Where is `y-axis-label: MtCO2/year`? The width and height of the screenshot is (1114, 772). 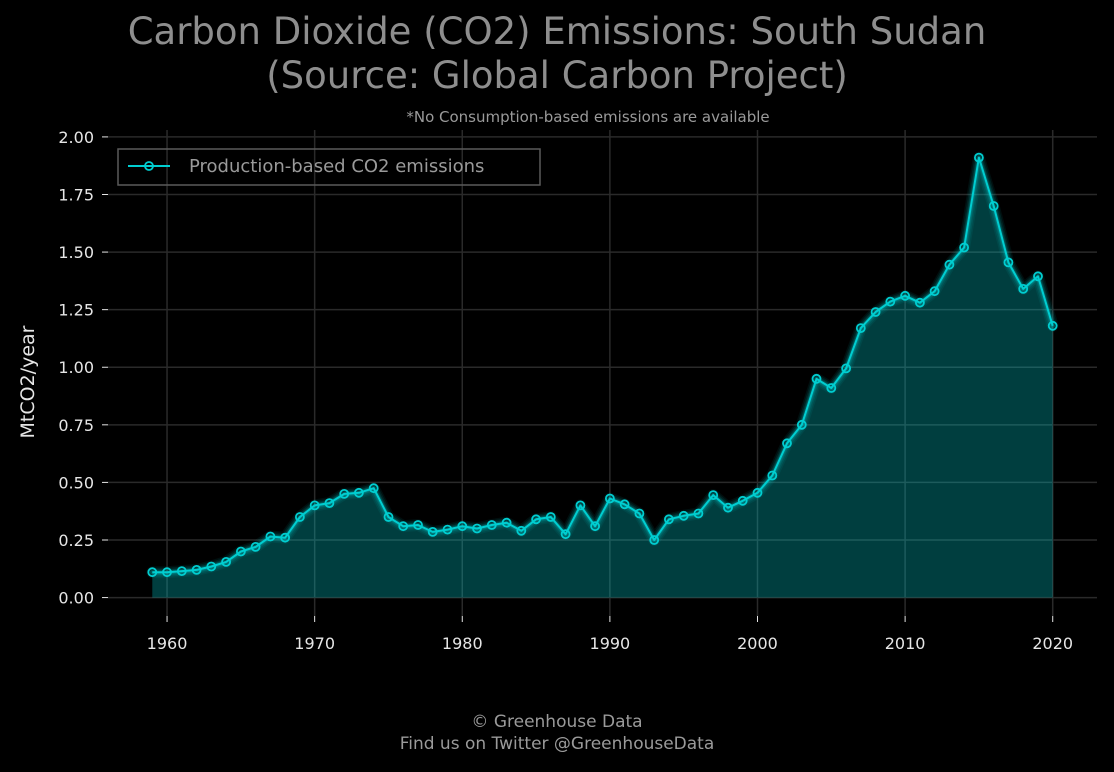
y-axis-label: MtCO2/year is located at coordinates (28, 381).